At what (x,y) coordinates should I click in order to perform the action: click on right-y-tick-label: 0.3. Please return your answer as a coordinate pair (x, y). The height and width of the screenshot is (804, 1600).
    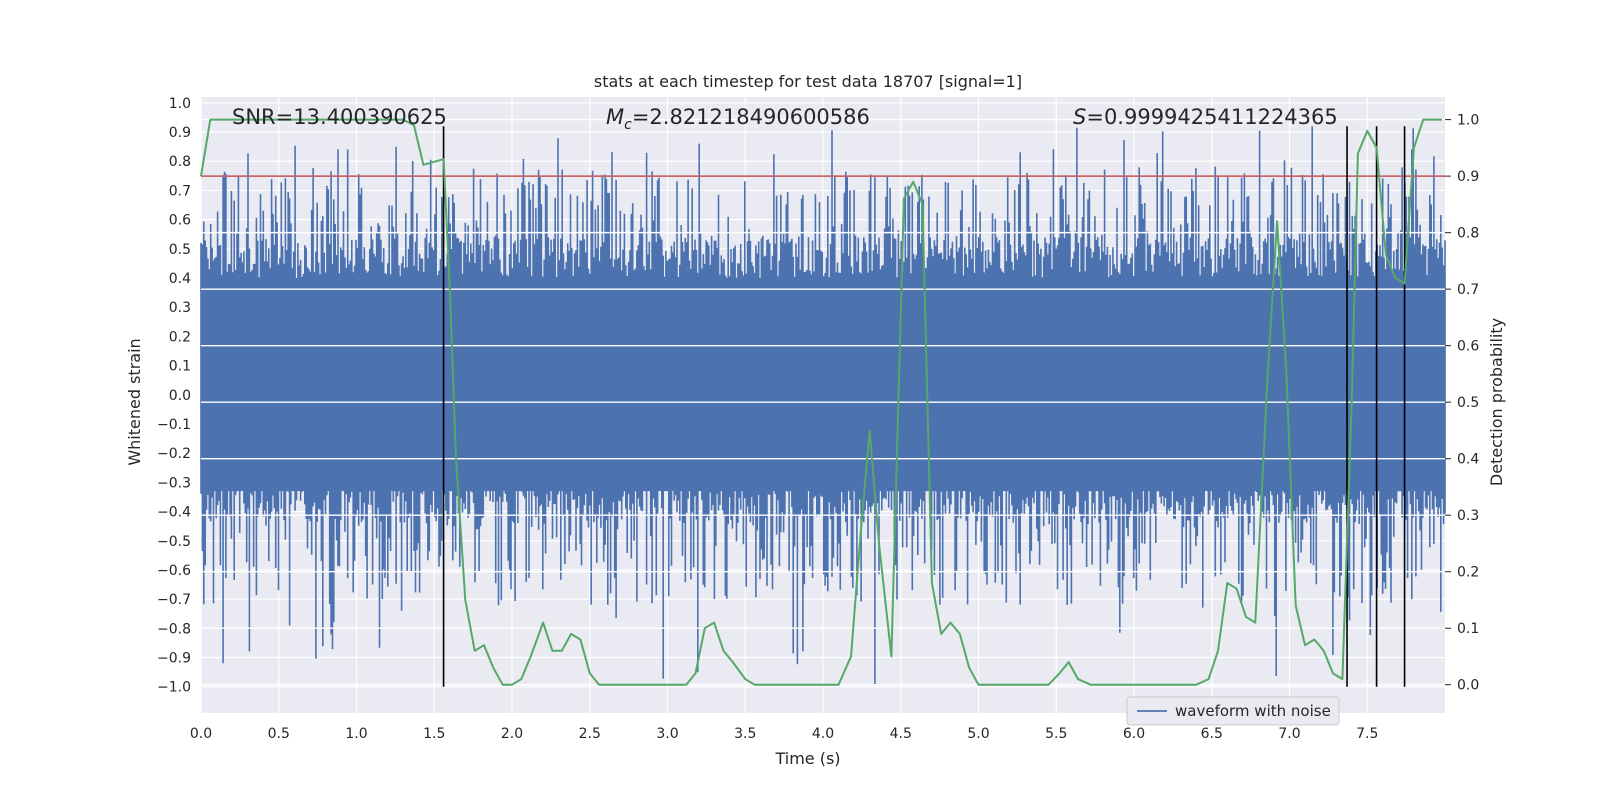
    Looking at the image, I should click on (1468, 516).